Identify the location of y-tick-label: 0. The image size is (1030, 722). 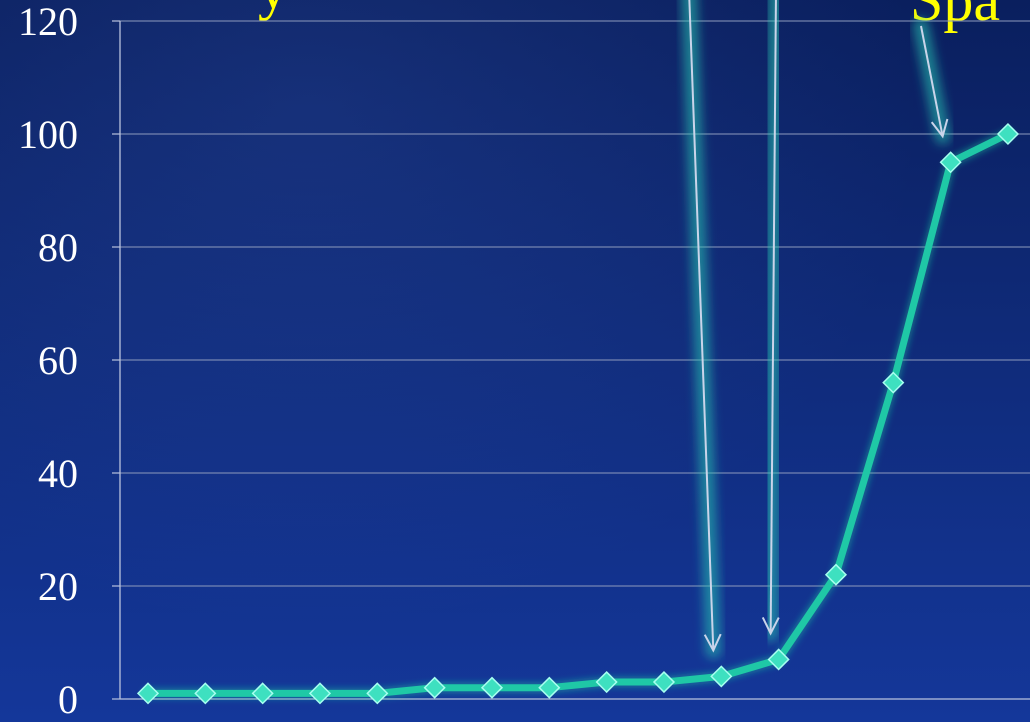
(68, 699).